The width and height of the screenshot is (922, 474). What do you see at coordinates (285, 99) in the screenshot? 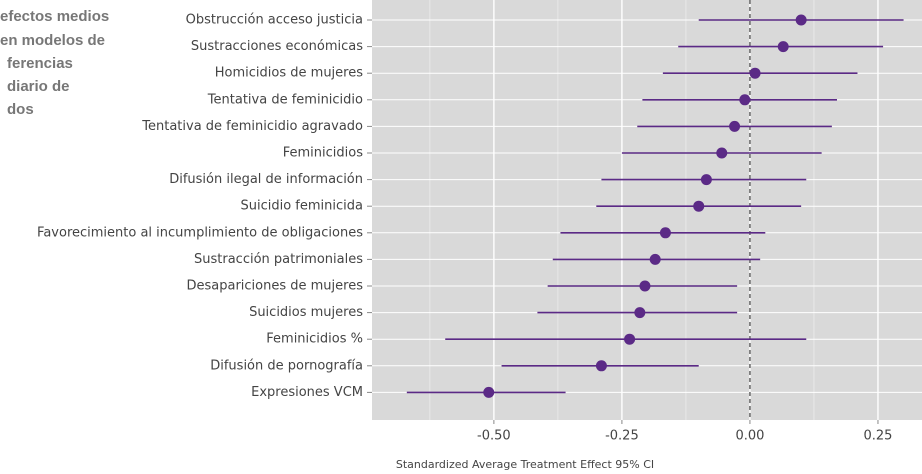
I see `y-tick-label: Tentativa de feminicidio` at bounding box center [285, 99].